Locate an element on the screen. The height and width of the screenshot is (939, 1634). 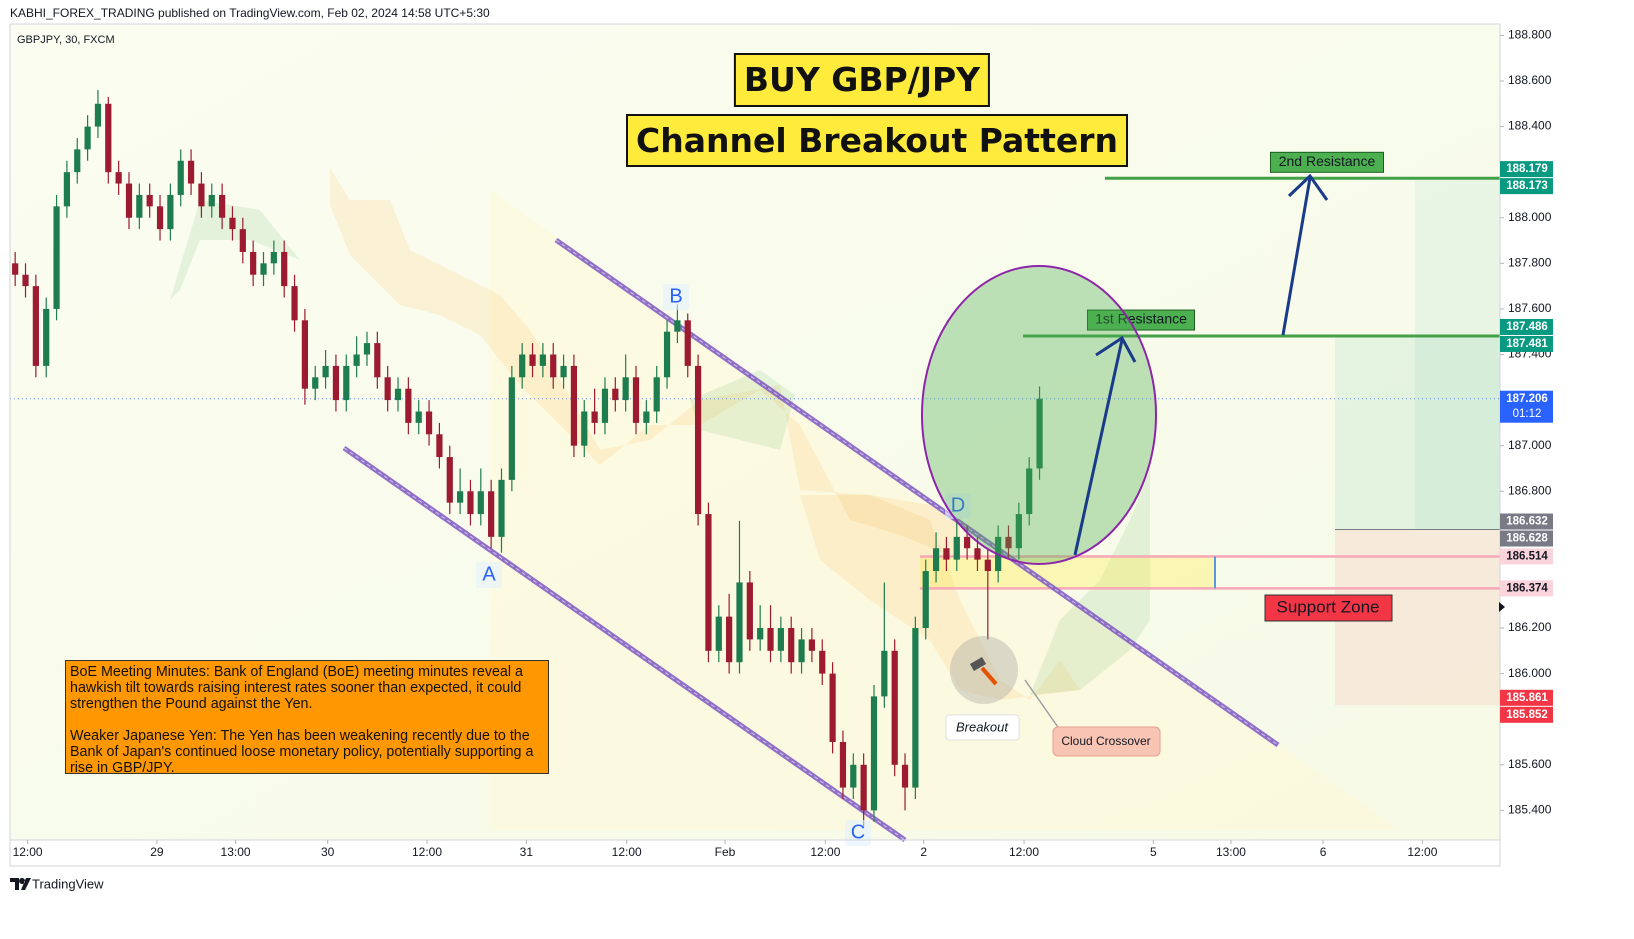
header-bg is located at coordinates (817, 12).